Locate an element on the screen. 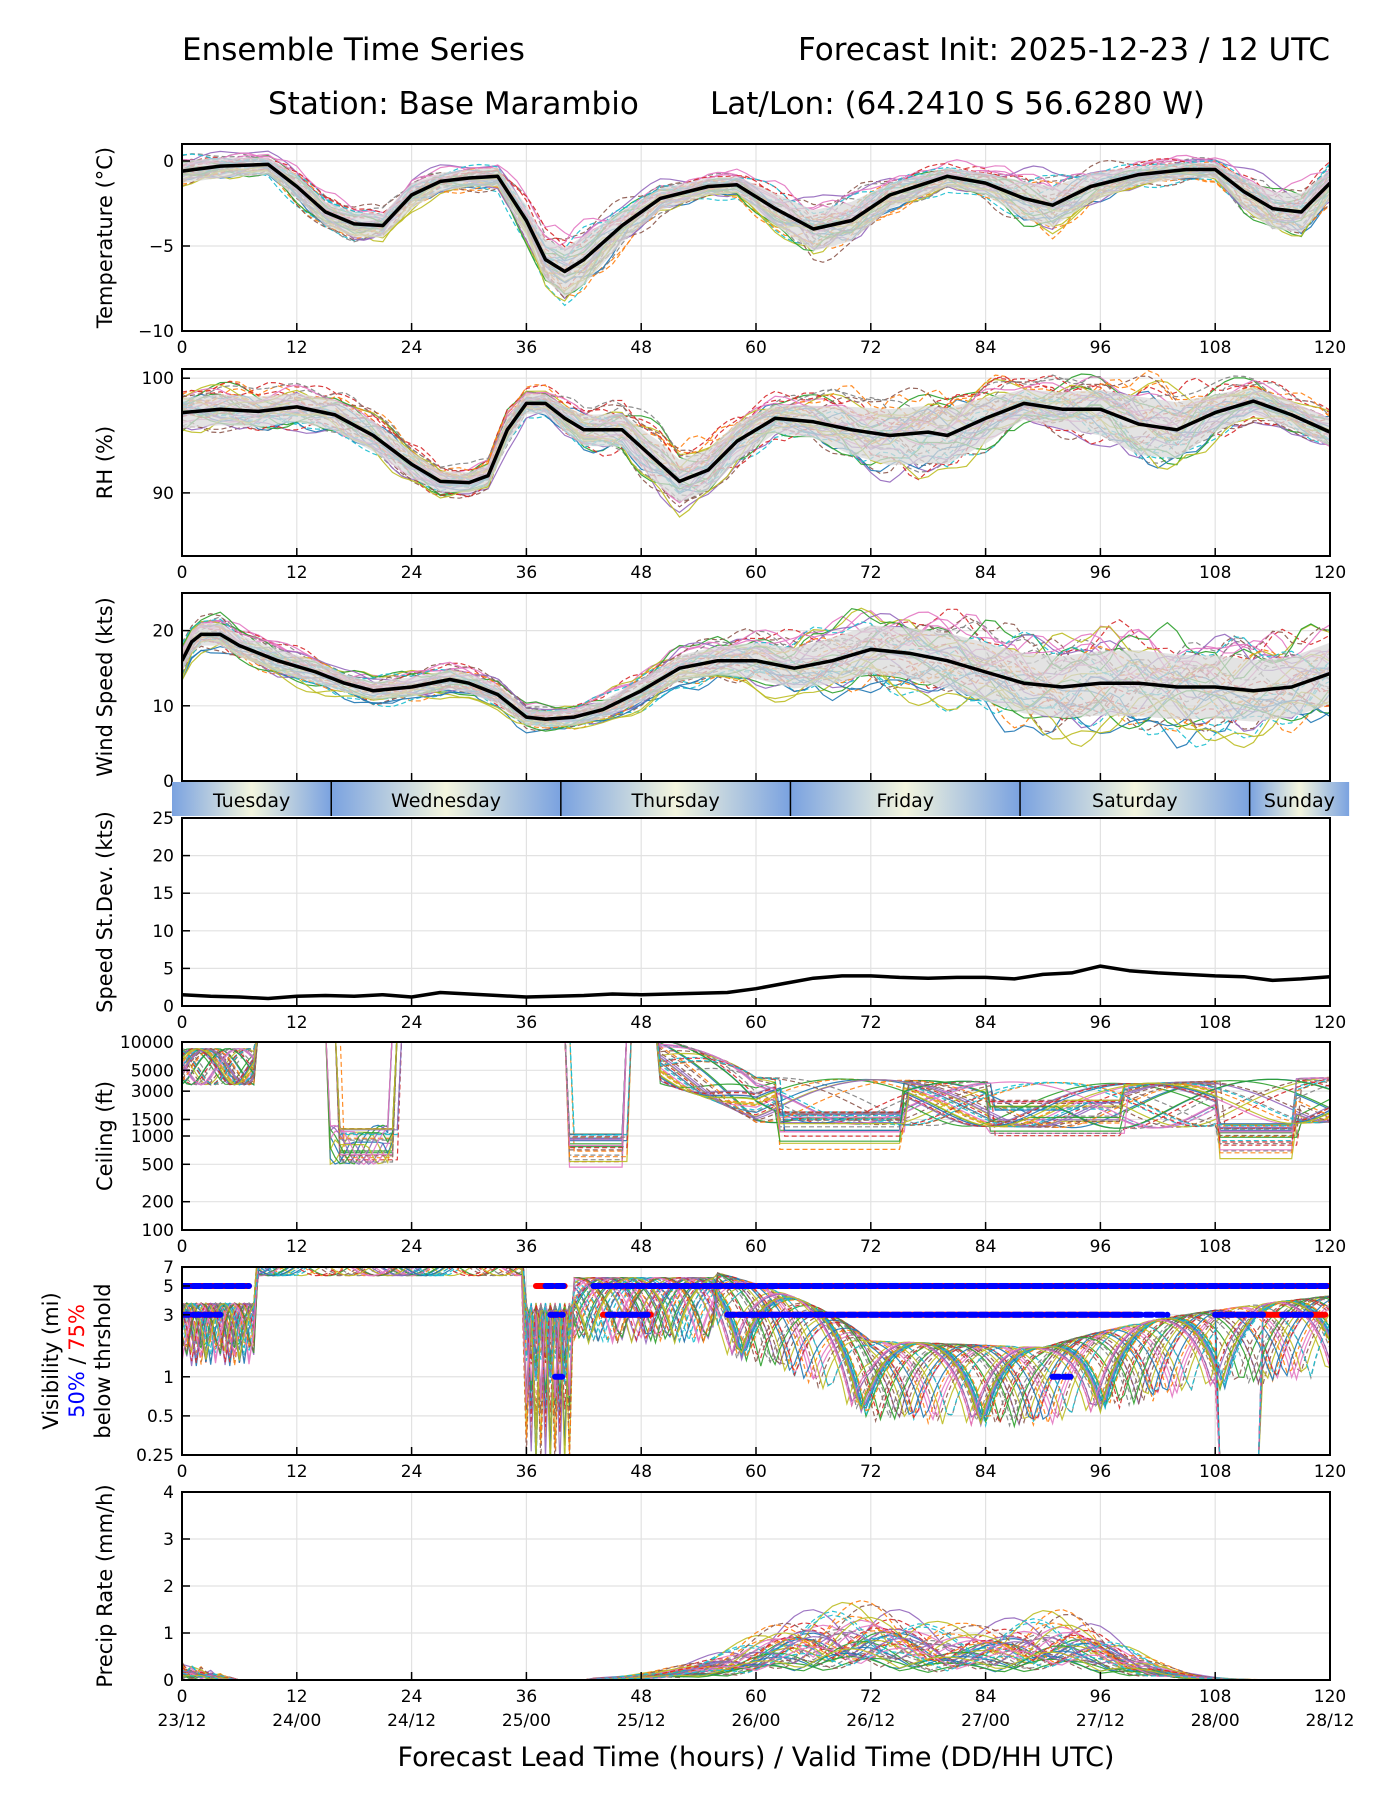 This screenshot has height=1800, width=1400. valid-time-label: 26/00 is located at coordinates (756, 1721).